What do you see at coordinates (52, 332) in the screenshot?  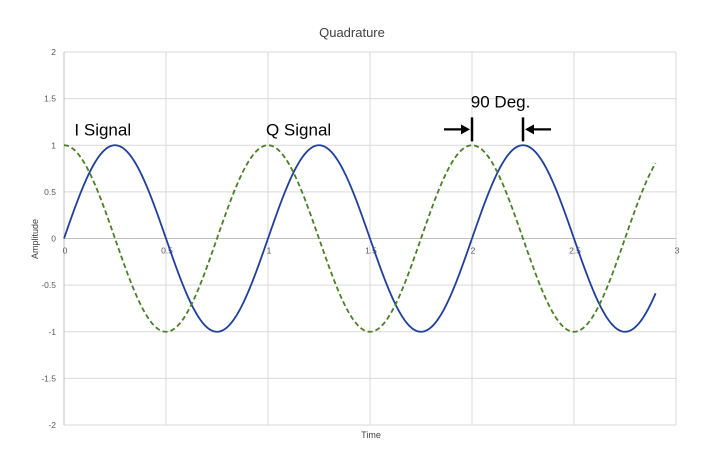 I see `y-tick-label: -1` at bounding box center [52, 332].